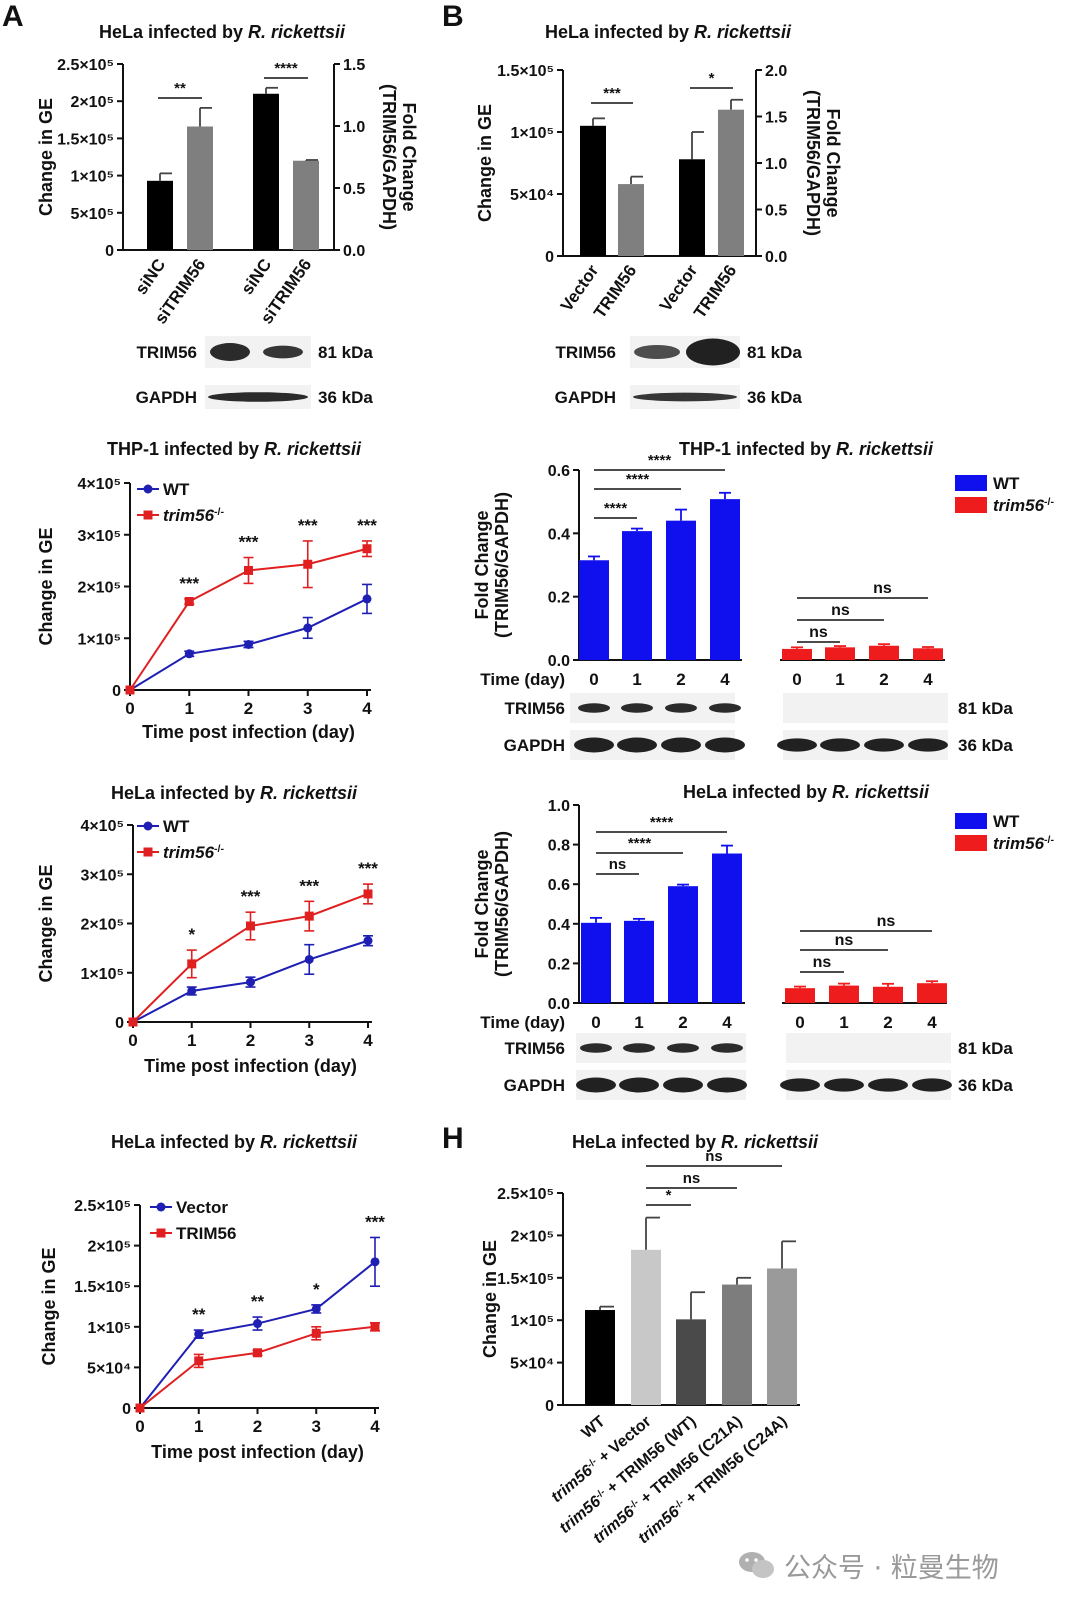 This screenshot has height=1607, width=1080. I want to click on y-axis-label: Change in GE, so click(485, 163).